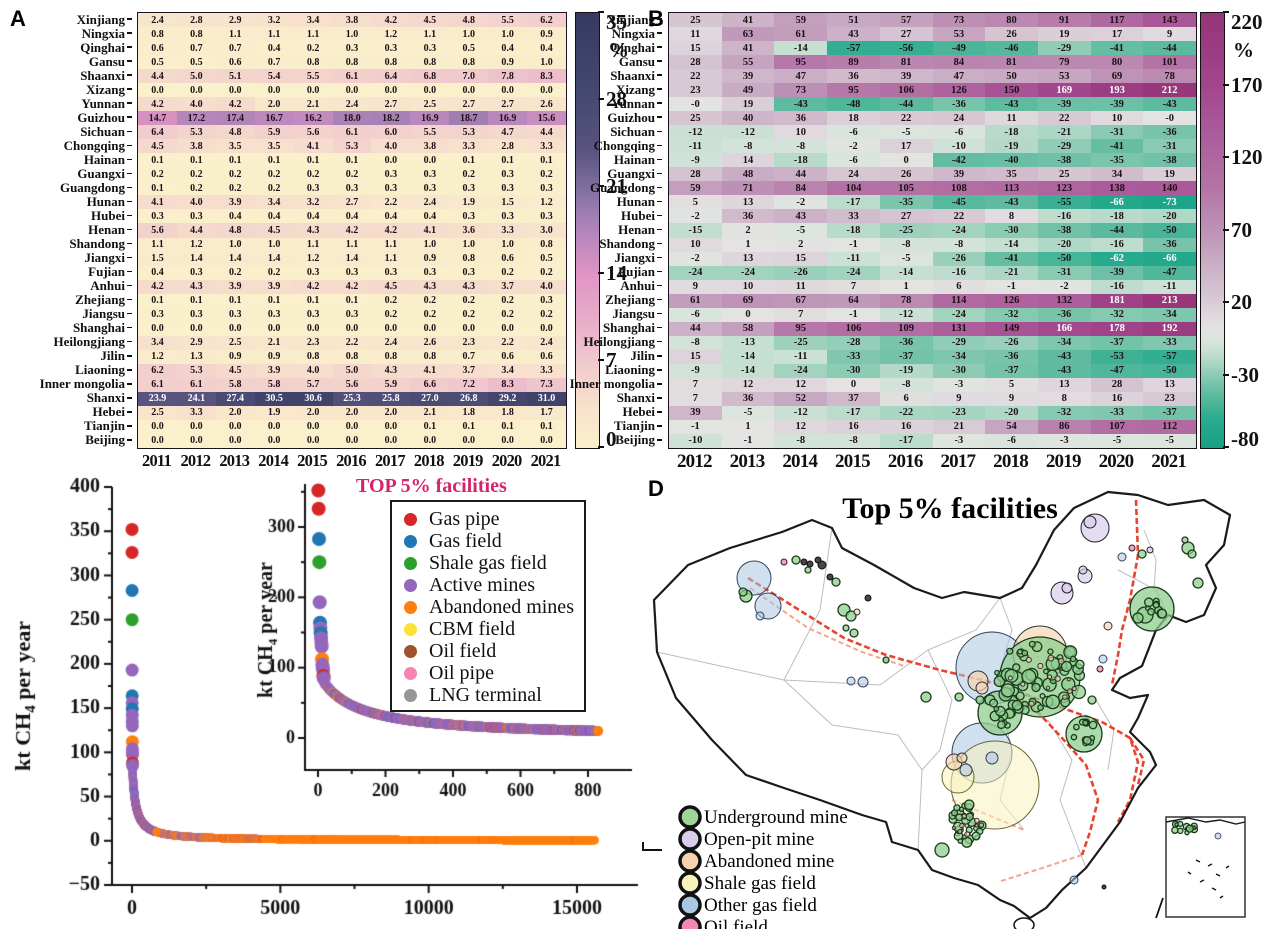  What do you see at coordinates (313, 356) in the screenshot?
I see `heatmap-cell: 0.8` at bounding box center [313, 356].